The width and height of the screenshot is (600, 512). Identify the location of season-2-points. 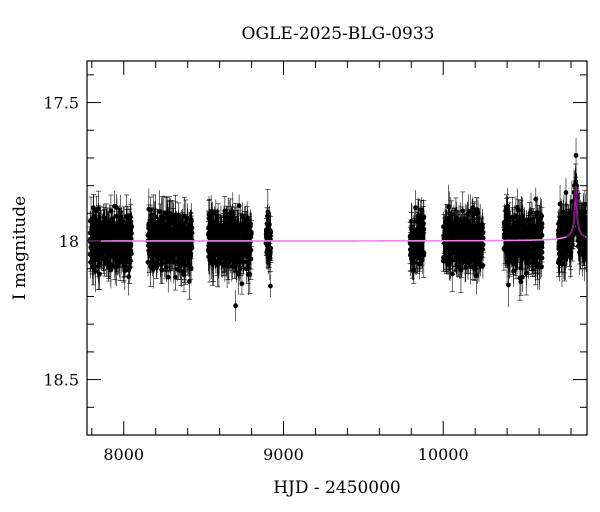
(170, 244).